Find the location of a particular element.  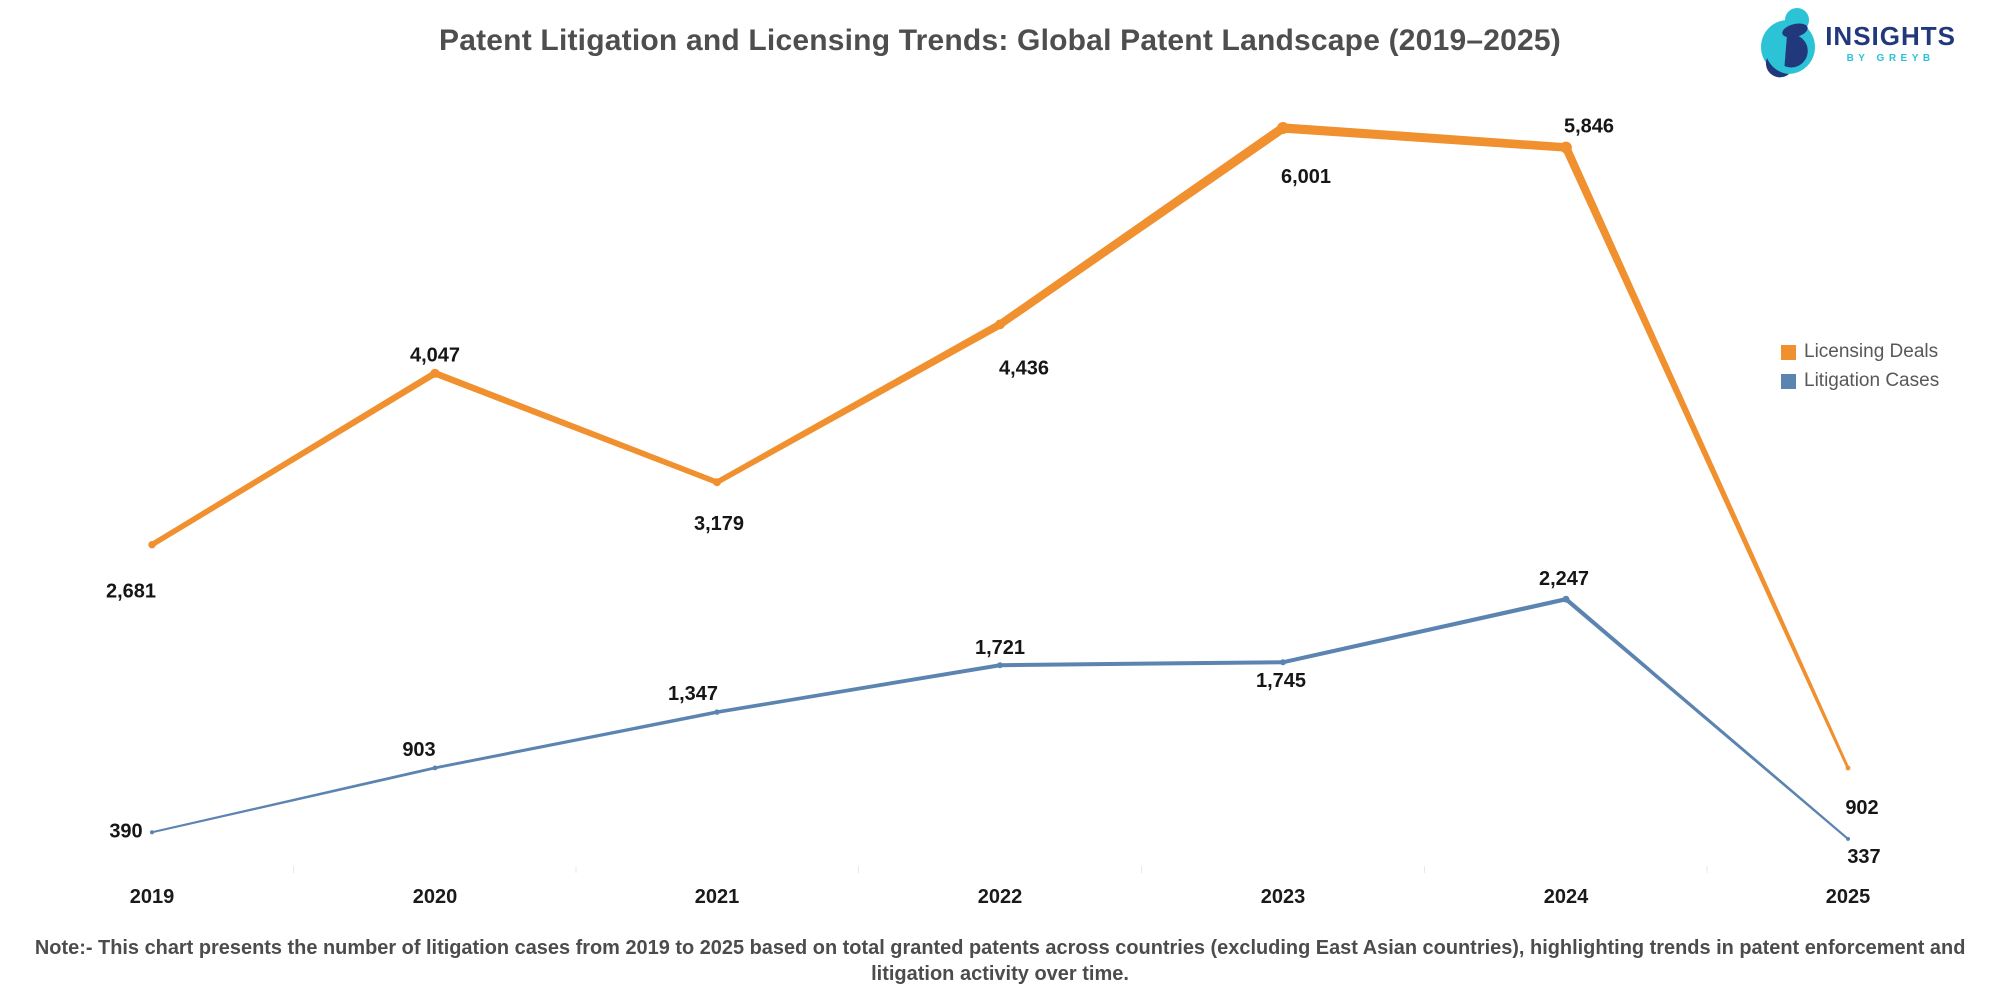

value-label-licensing-deals-2024: 5,846 is located at coordinates (1589, 127).